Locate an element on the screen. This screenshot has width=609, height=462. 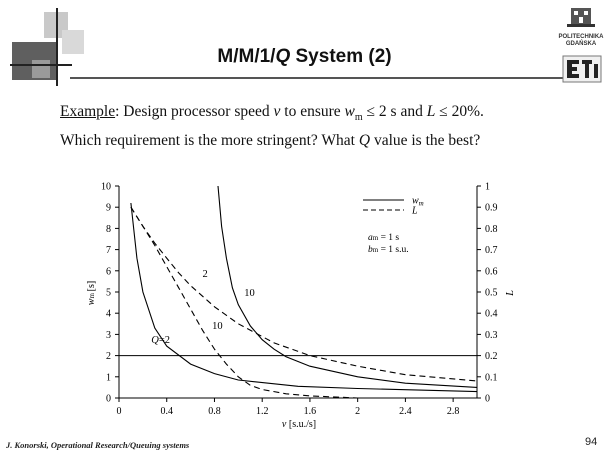
legend-label: L is located at coordinates (414, 211).